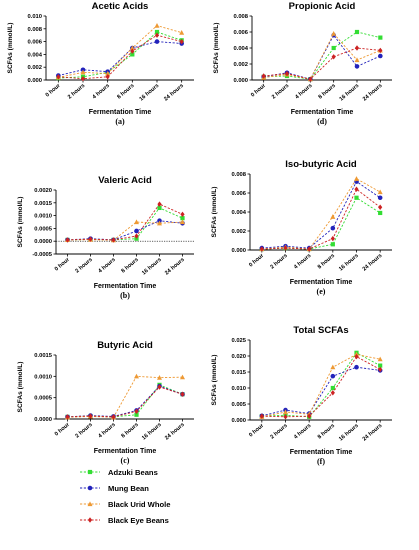 The width and height of the screenshot is (419, 550). What do you see at coordinates (43, 204) in the screenshot?
I see `y-tick-label: 0.0015` at bounding box center [43, 204].